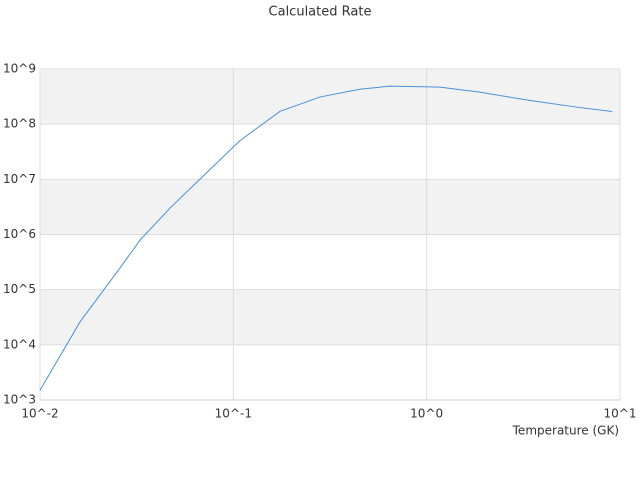 This screenshot has width=640, height=480. What do you see at coordinates (620, 414) in the screenshot?
I see `x-tick-label: 10^1` at bounding box center [620, 414].